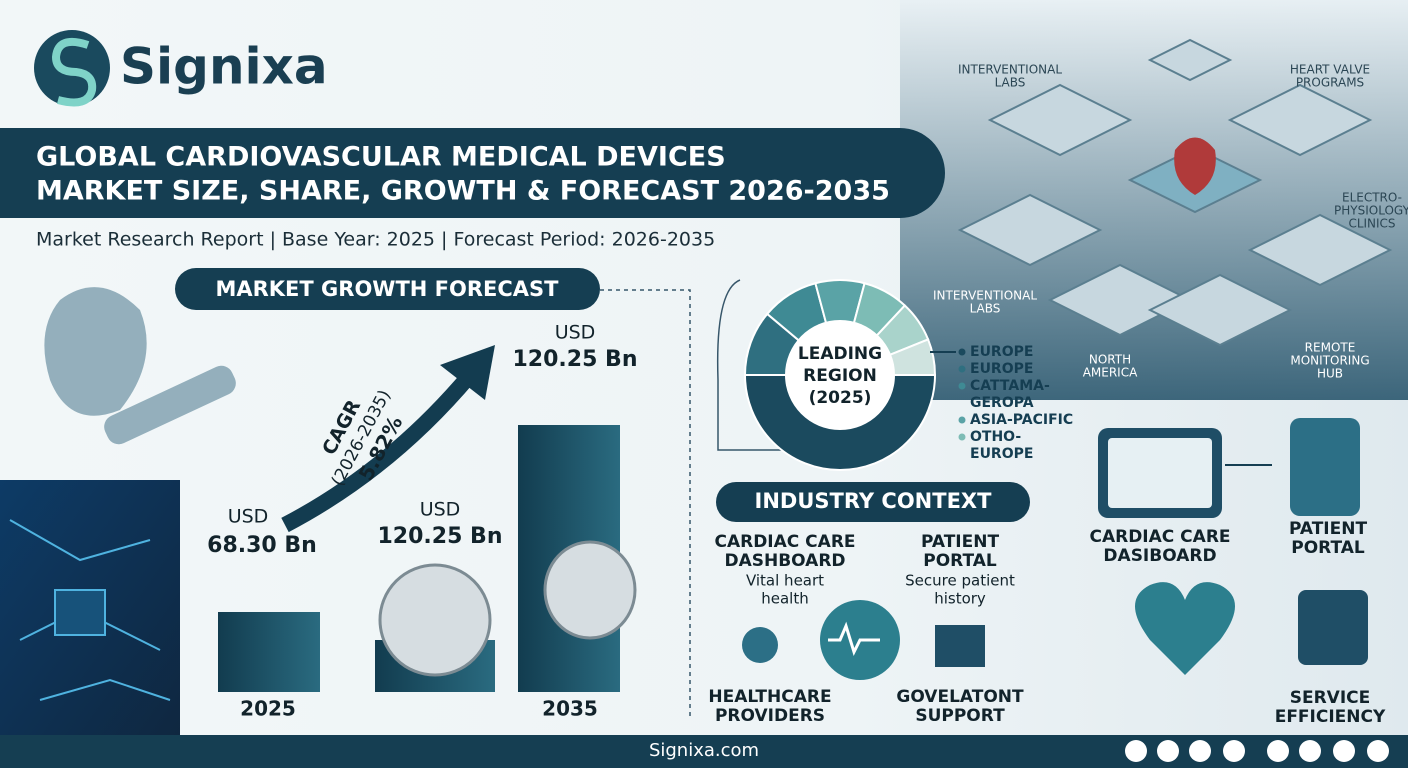  What do you see at coordinates (1371, 224) in the screenshot?
I see `map-label: CLINICS` at bounding box center [1371, 224].